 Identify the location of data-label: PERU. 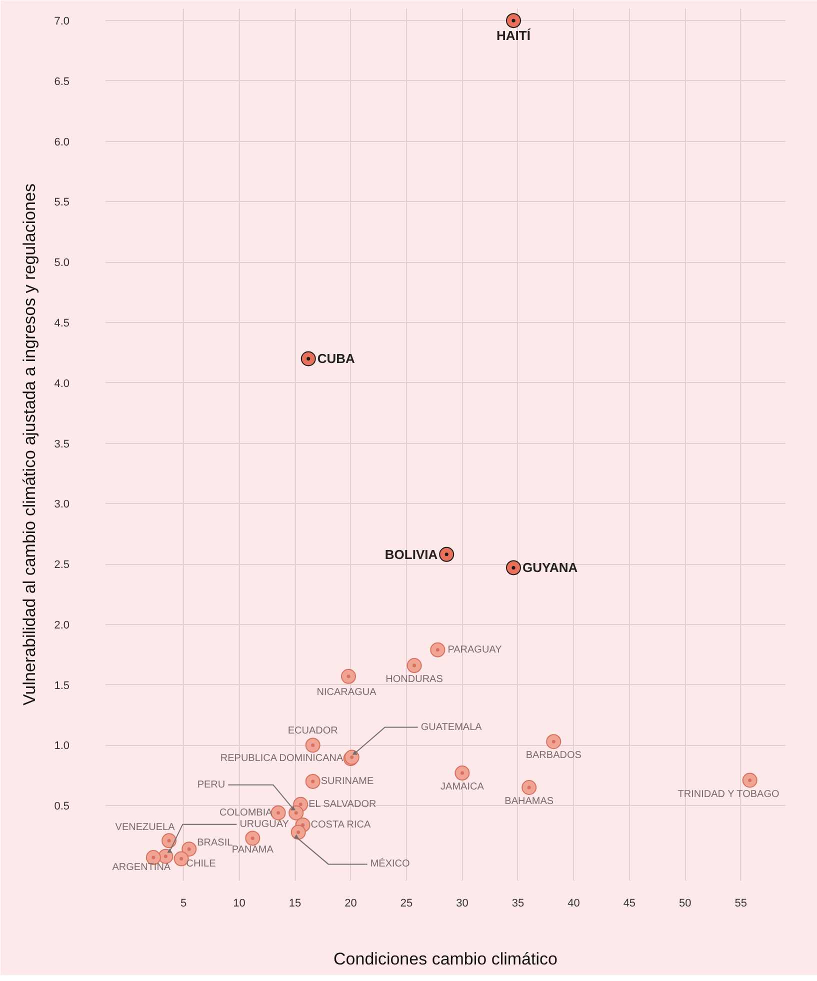
(211, 784).